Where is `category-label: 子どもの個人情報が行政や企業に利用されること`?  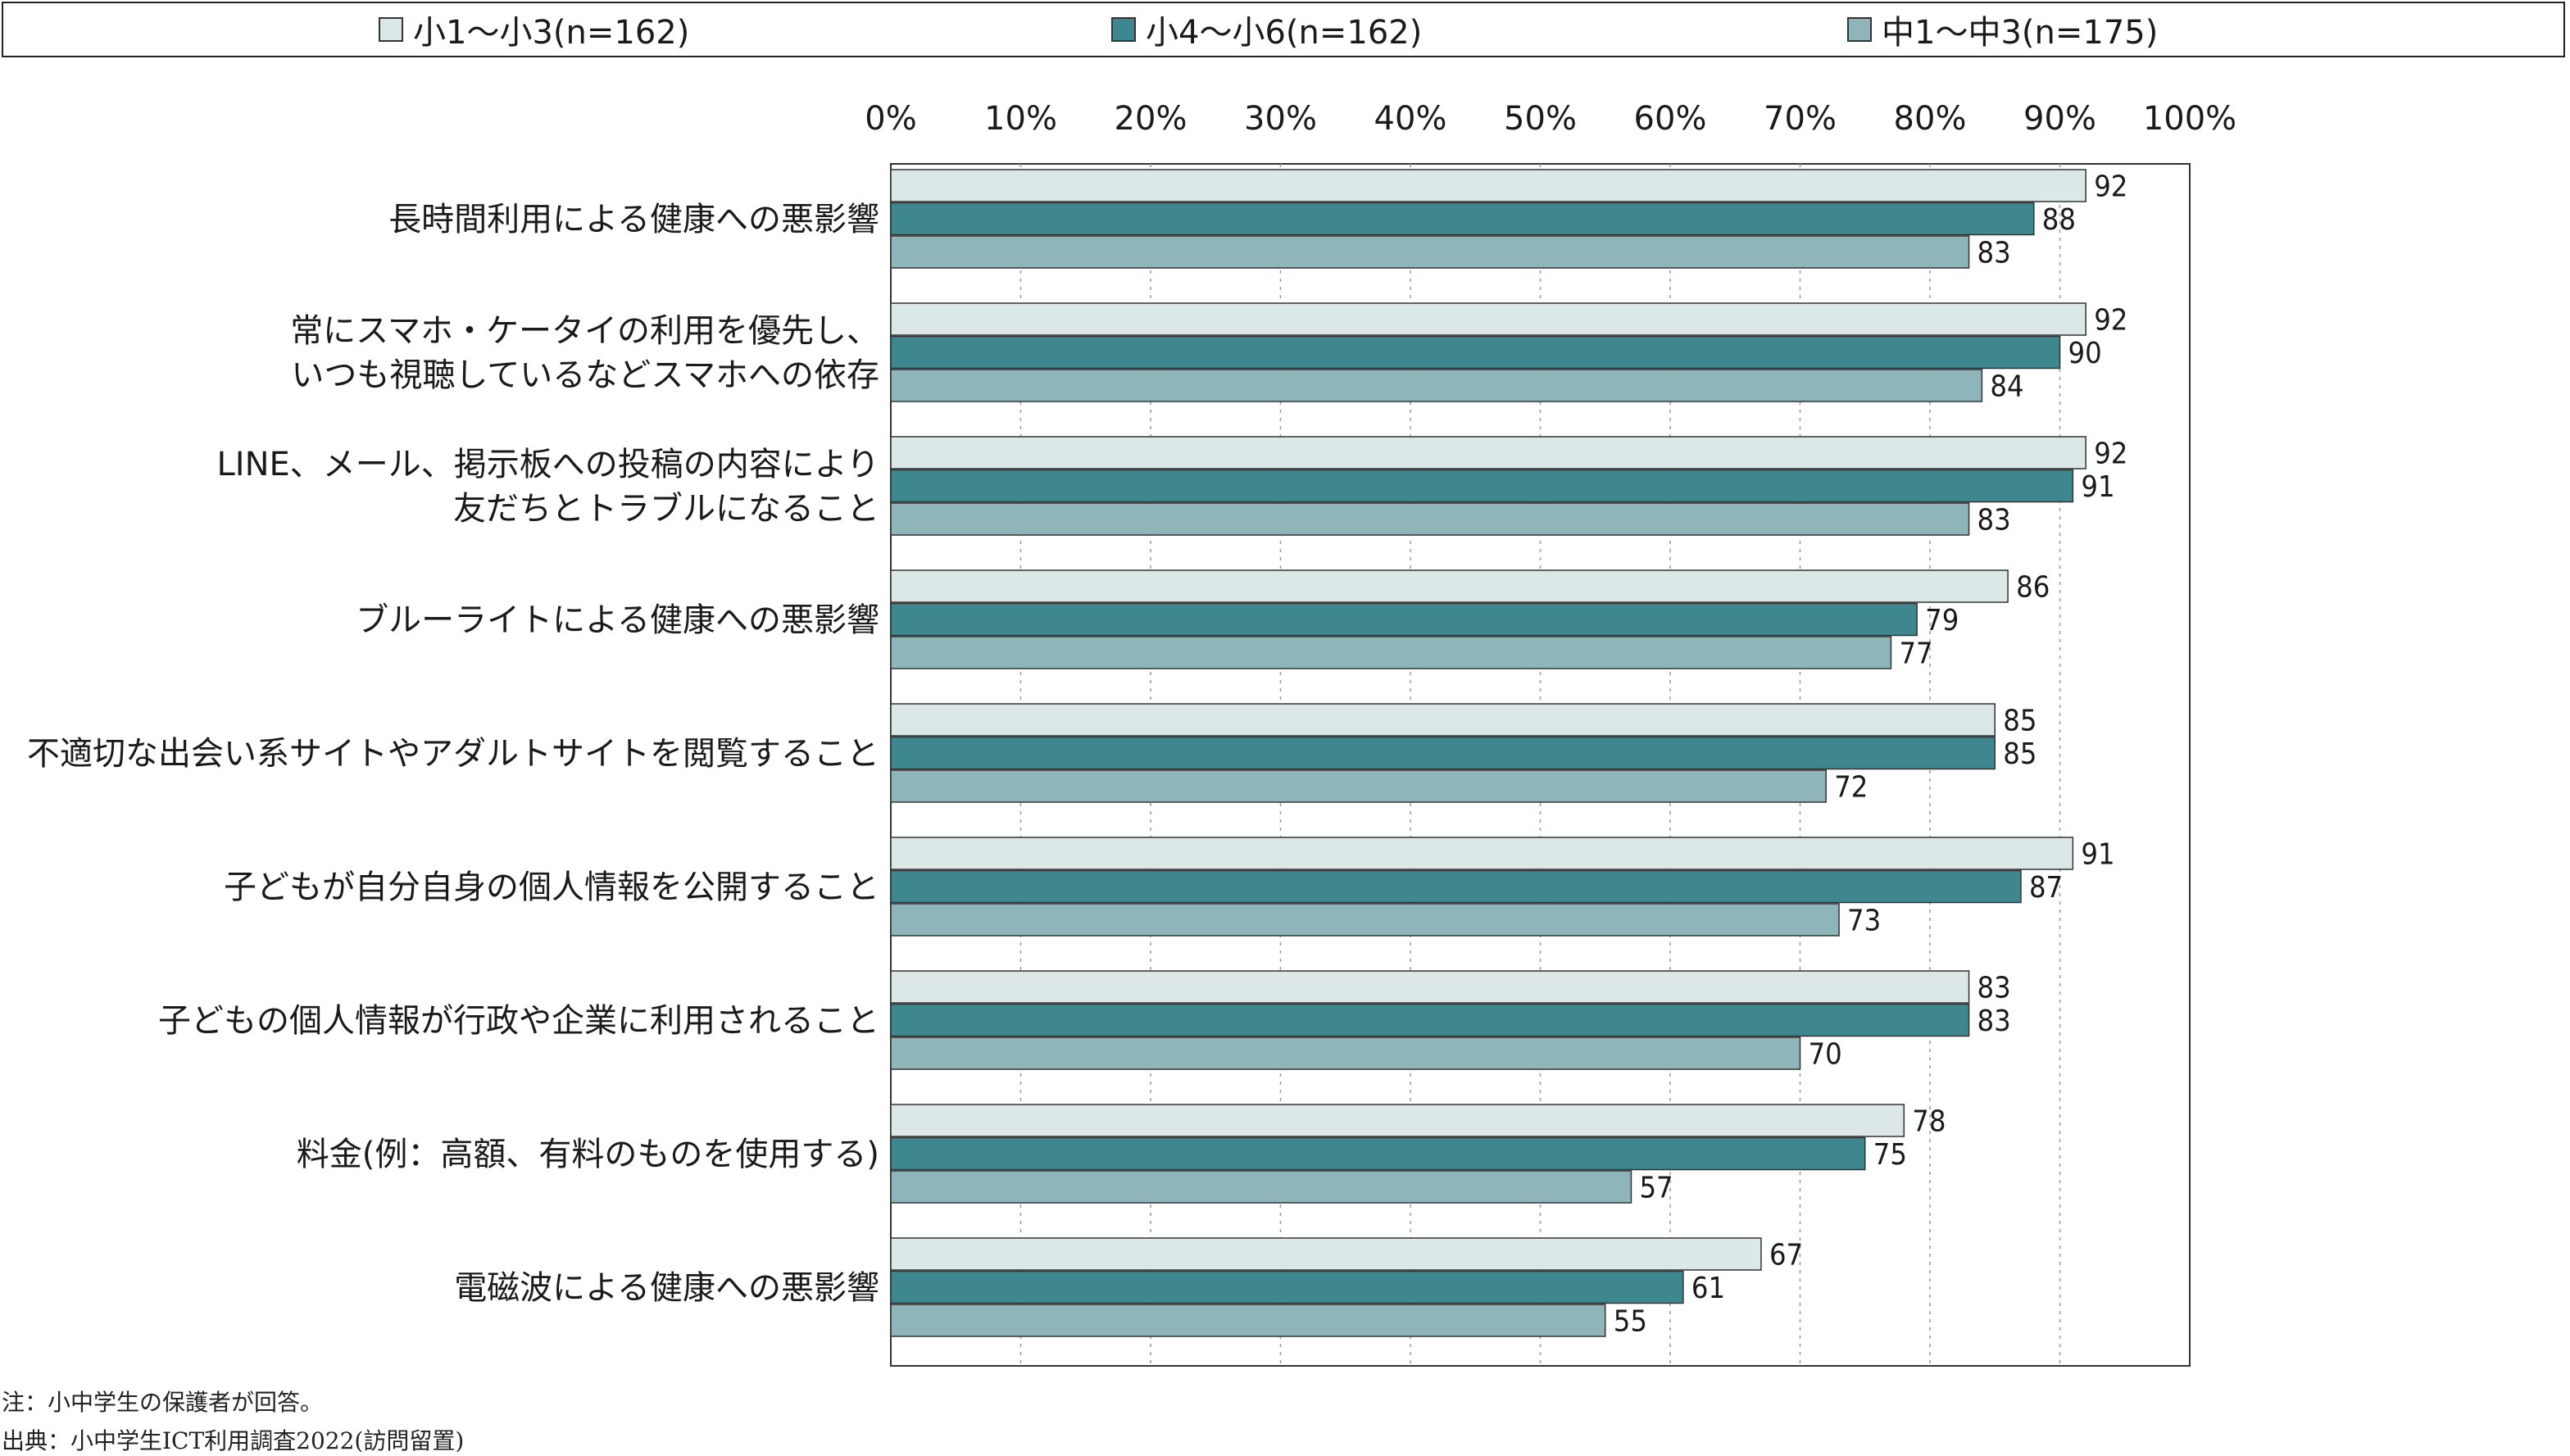
category-label: 子どもの個人情報が行政や企業に利用されること is located at coordinates (518, 1021).